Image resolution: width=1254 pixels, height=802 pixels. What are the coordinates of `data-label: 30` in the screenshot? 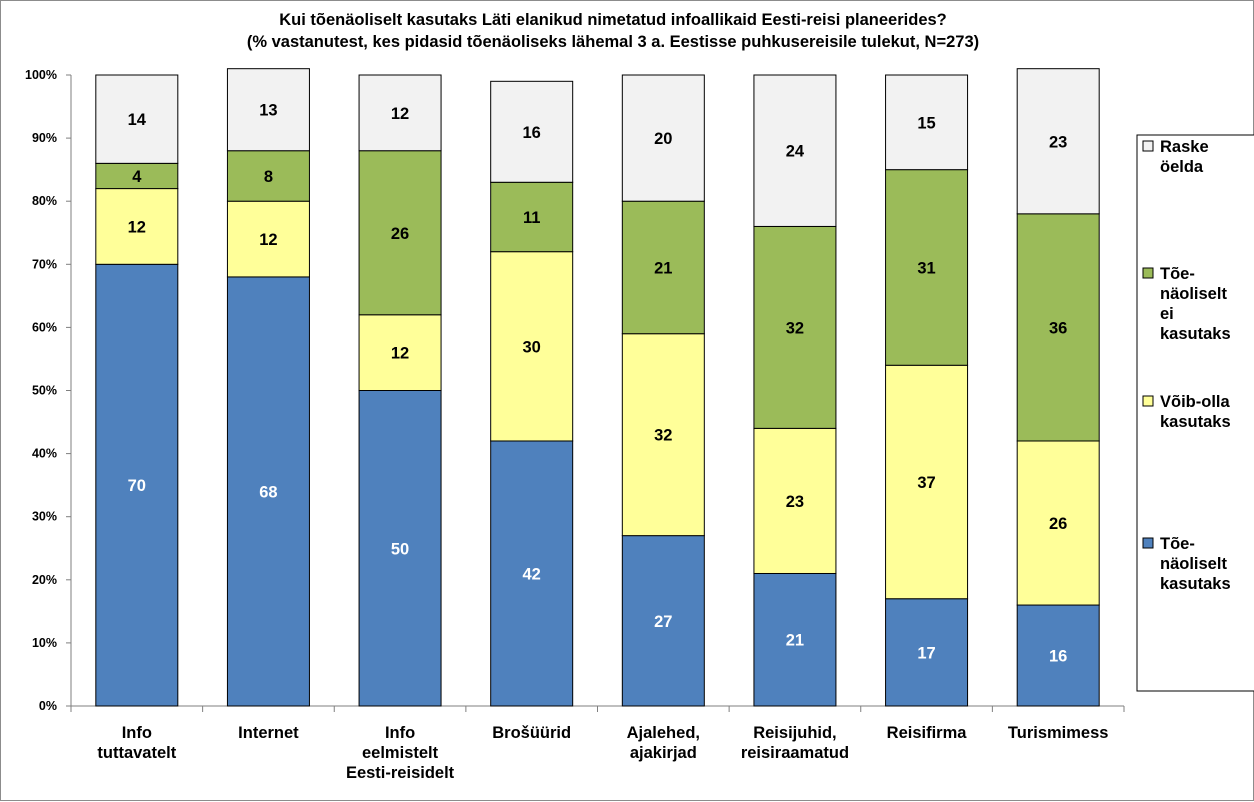 It's located at (532, 347).